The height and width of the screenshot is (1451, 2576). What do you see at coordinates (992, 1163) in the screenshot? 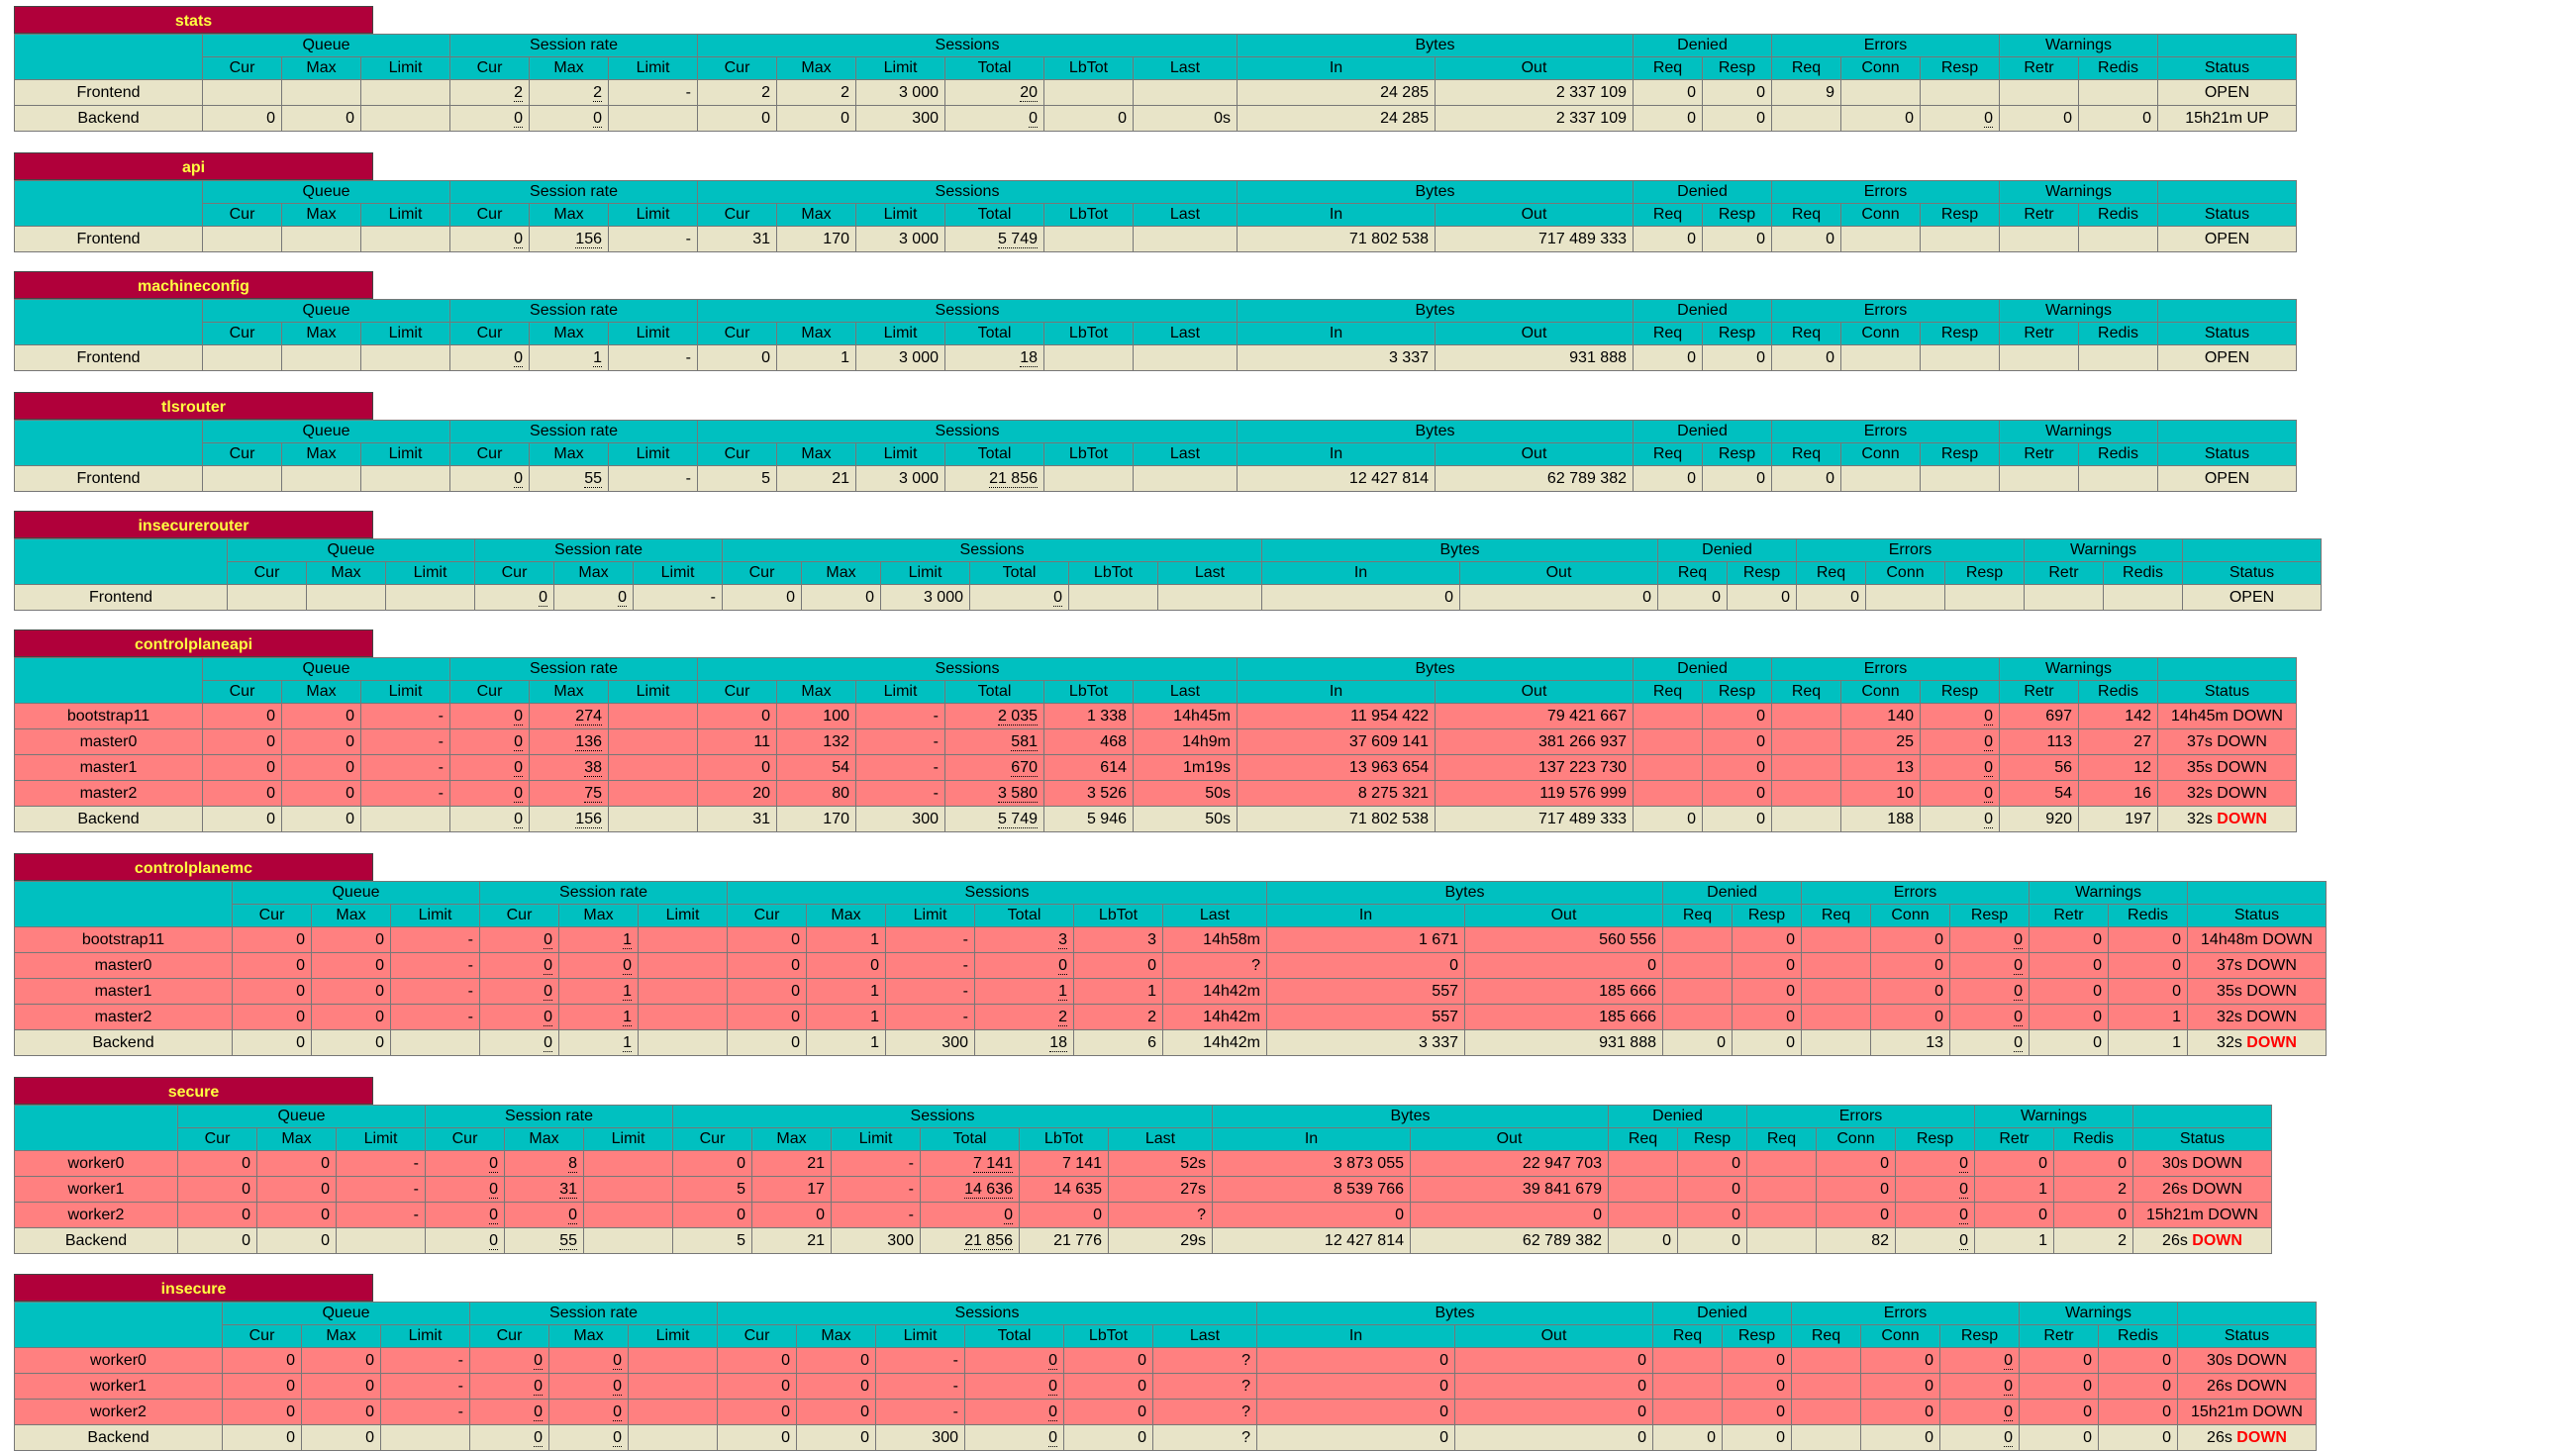
I see `stat-value-link: 7 141` at bounding box center [992, 1163].